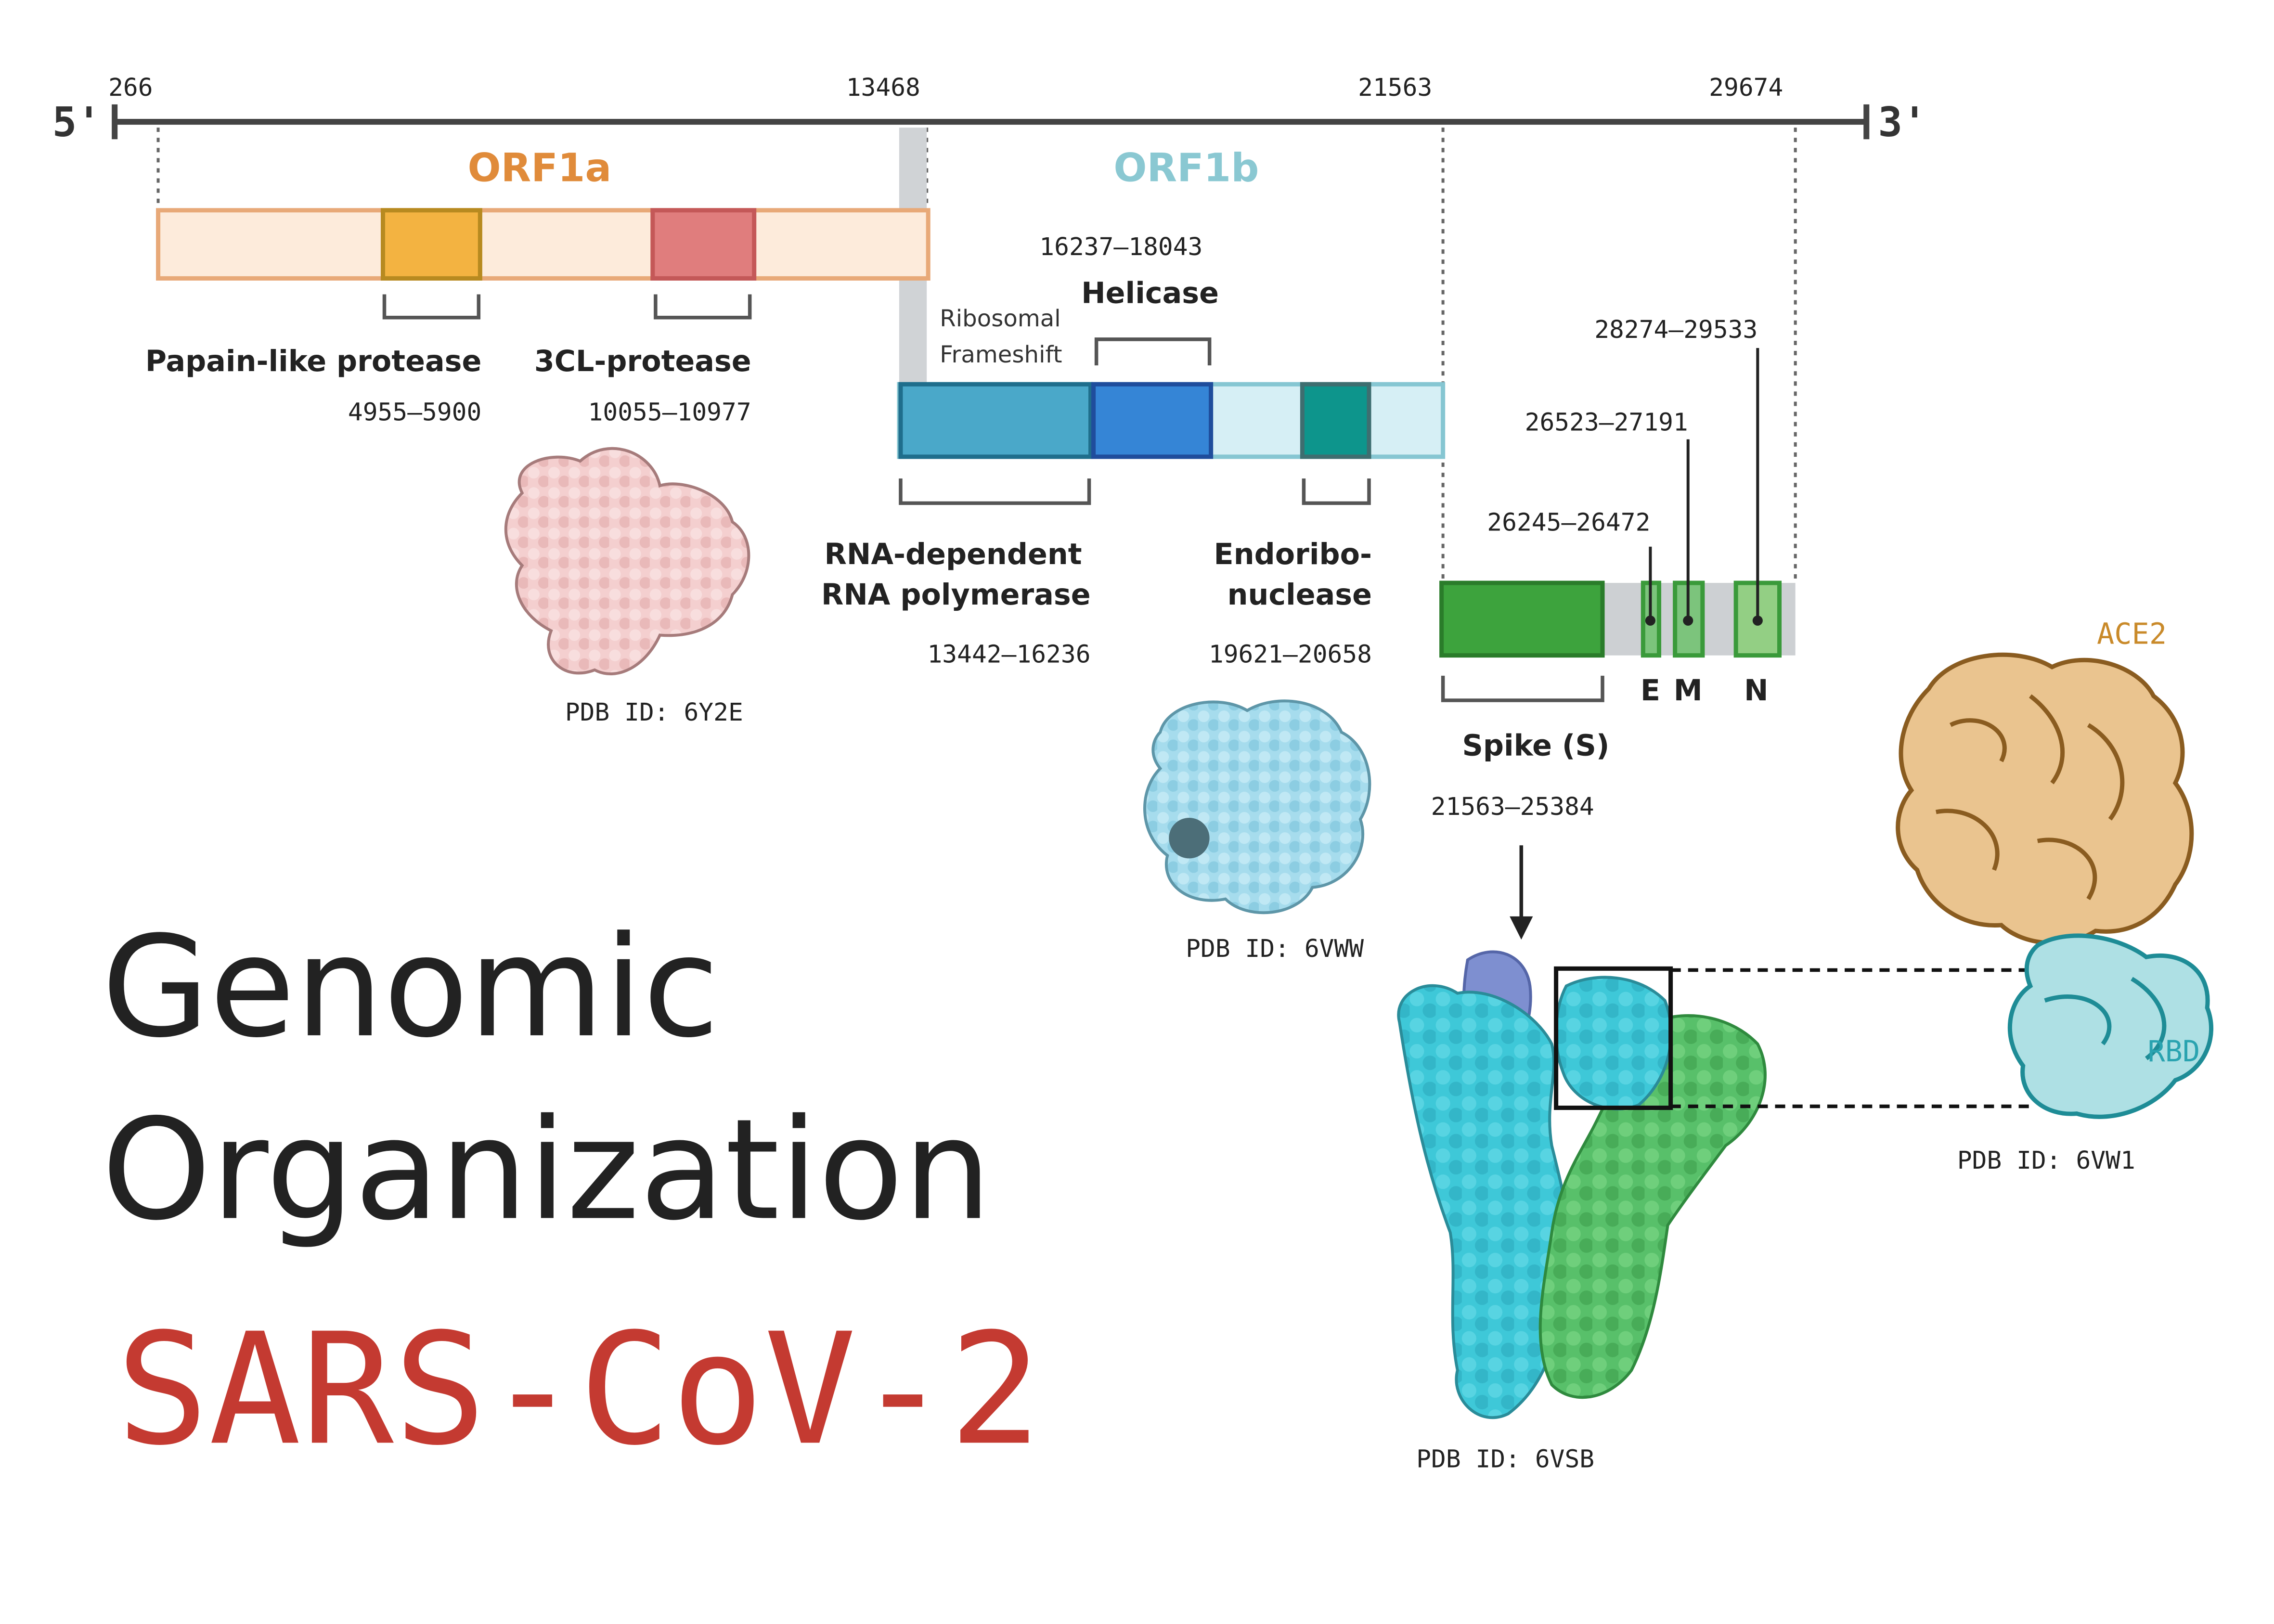 The width and height of the screenshot is (2274, 1624). Describe the element at coordinates (1513, 806) in the screenshot. I see `spike-range-label: 21563—25384` at that location.